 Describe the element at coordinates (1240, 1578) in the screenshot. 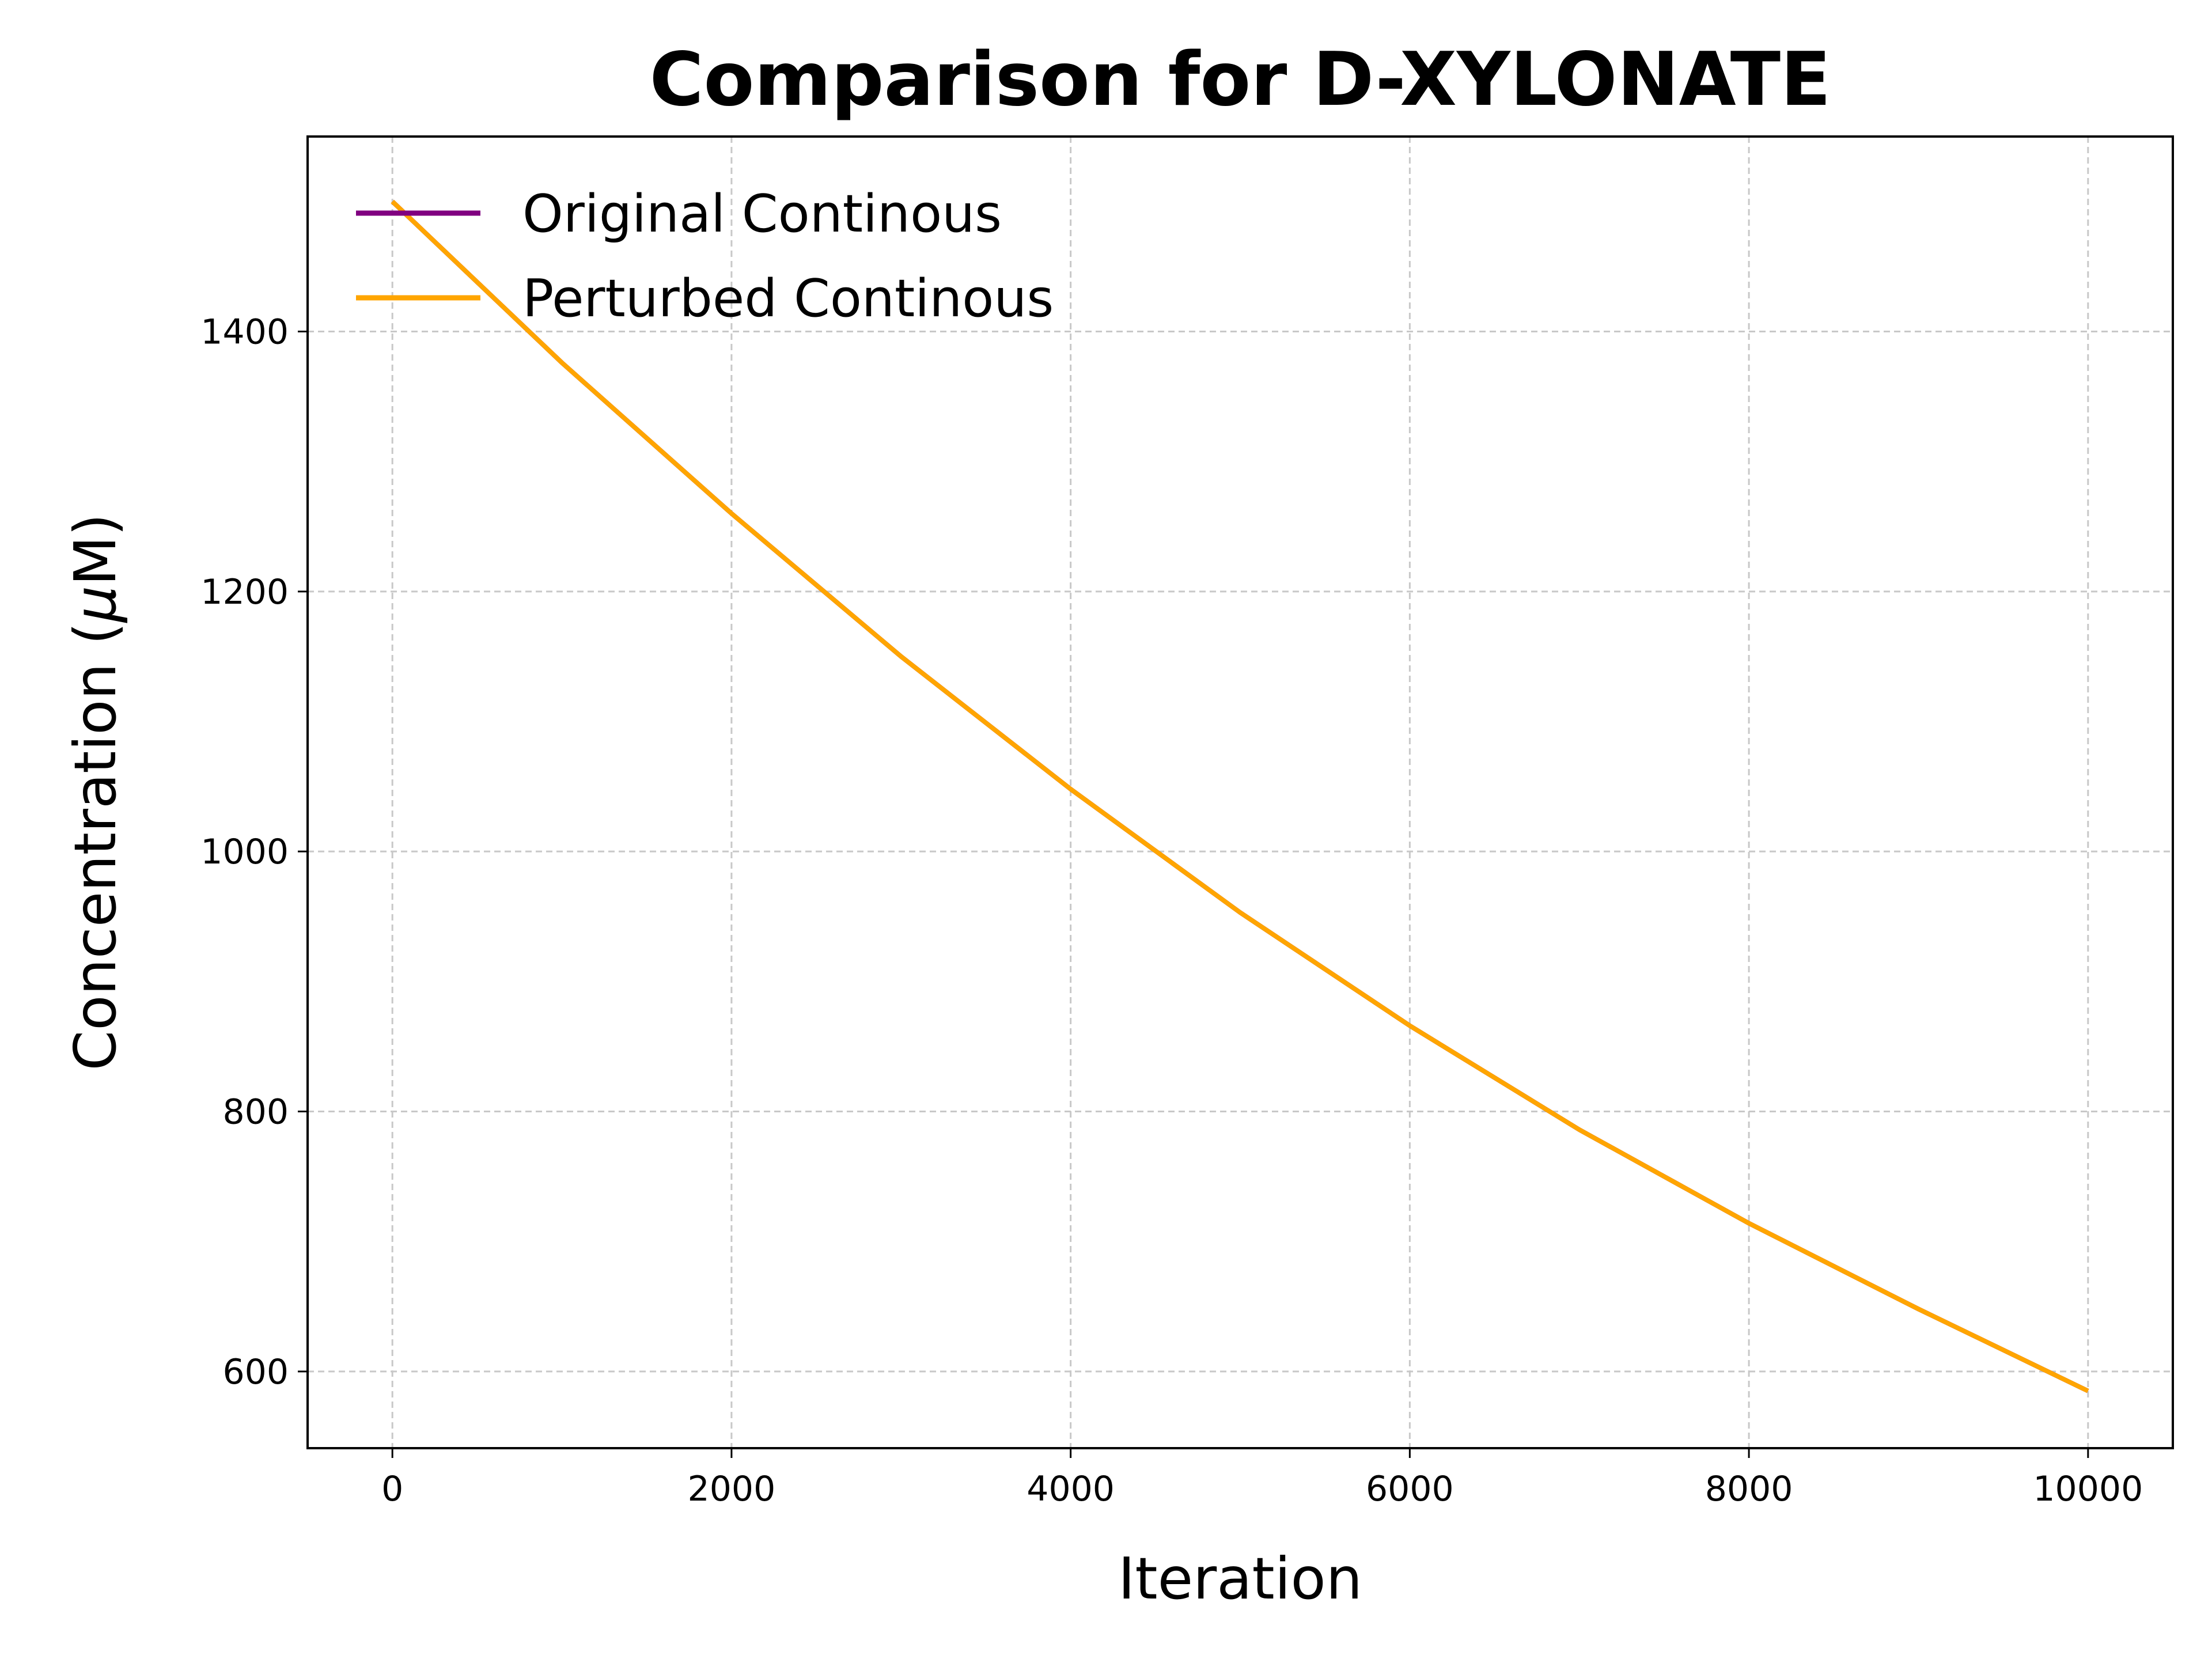

I see `x-axis-label: Iteration` at that location.